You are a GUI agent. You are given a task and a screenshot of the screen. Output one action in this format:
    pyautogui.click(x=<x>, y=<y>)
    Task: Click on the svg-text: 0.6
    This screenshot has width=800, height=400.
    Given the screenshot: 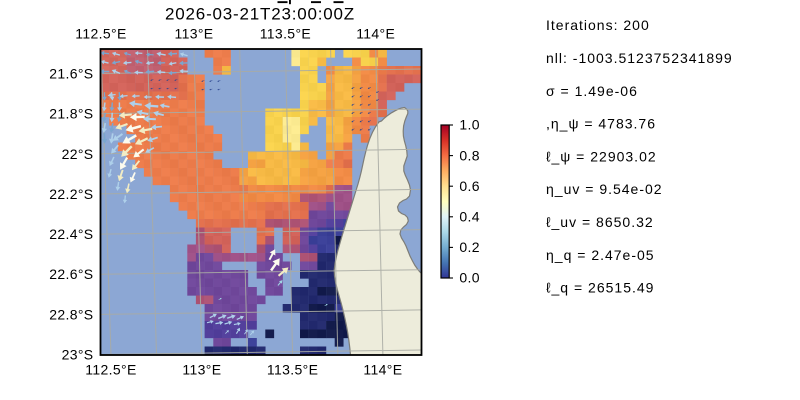 What is the action you would take?
    pyautogui.click(x=469, y=186)
    